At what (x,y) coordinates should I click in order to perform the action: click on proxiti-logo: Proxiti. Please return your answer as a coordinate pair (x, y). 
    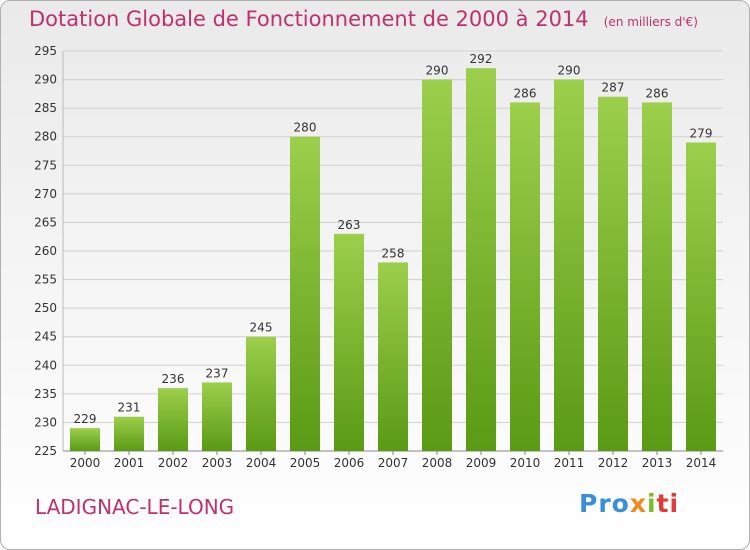
    Looking at the image, I should click on (629, 503).